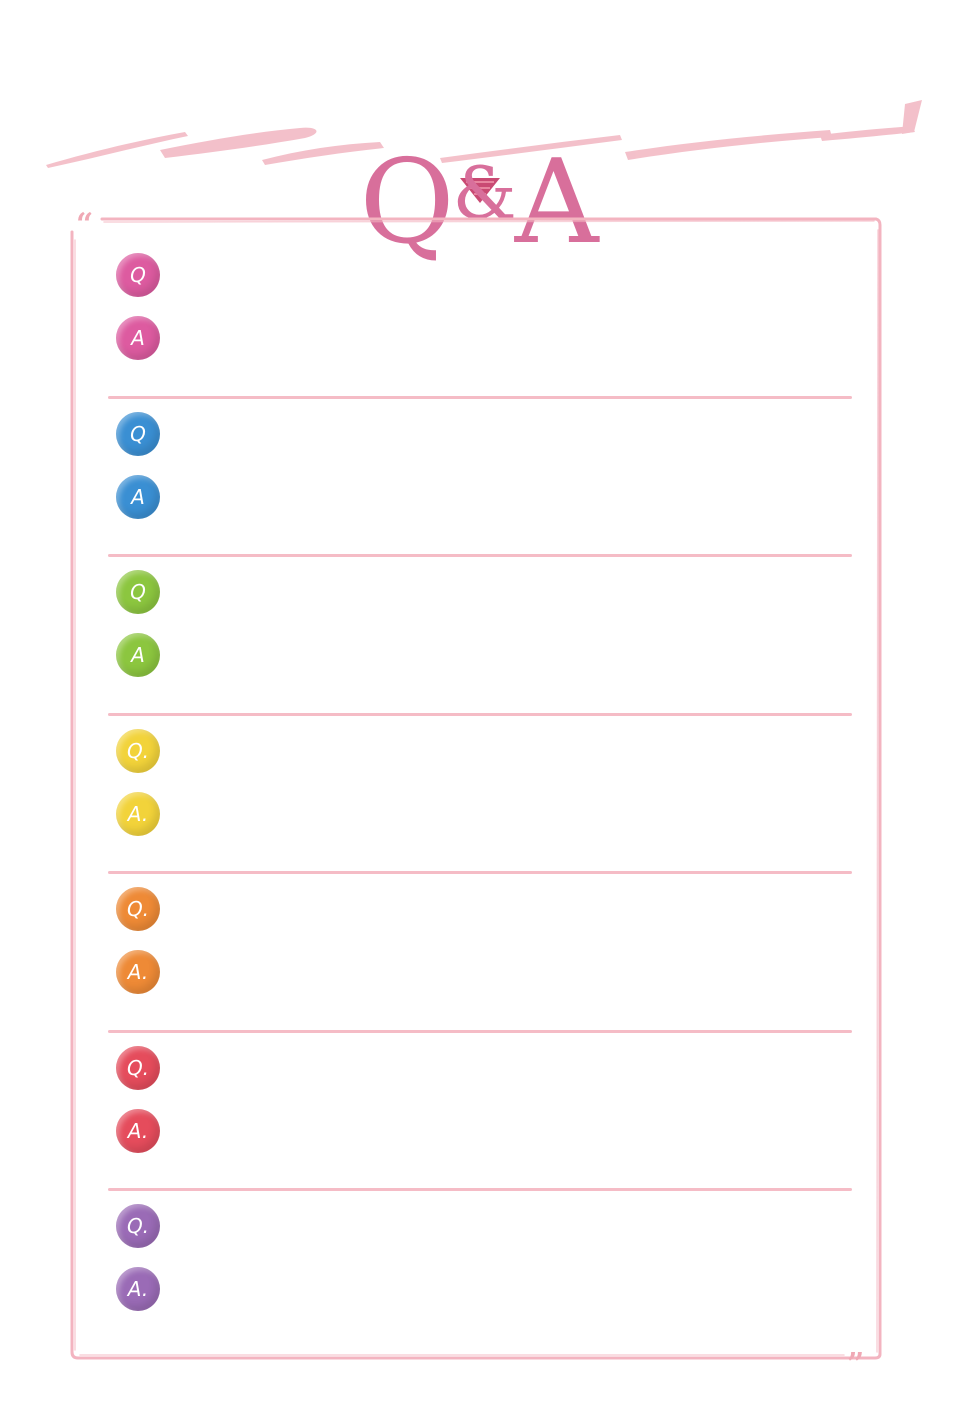  What do you see at coordinates (856, 1364) in the screenshot?
I see `close-quote-mark: ”` at bounding box center [856, 1364].